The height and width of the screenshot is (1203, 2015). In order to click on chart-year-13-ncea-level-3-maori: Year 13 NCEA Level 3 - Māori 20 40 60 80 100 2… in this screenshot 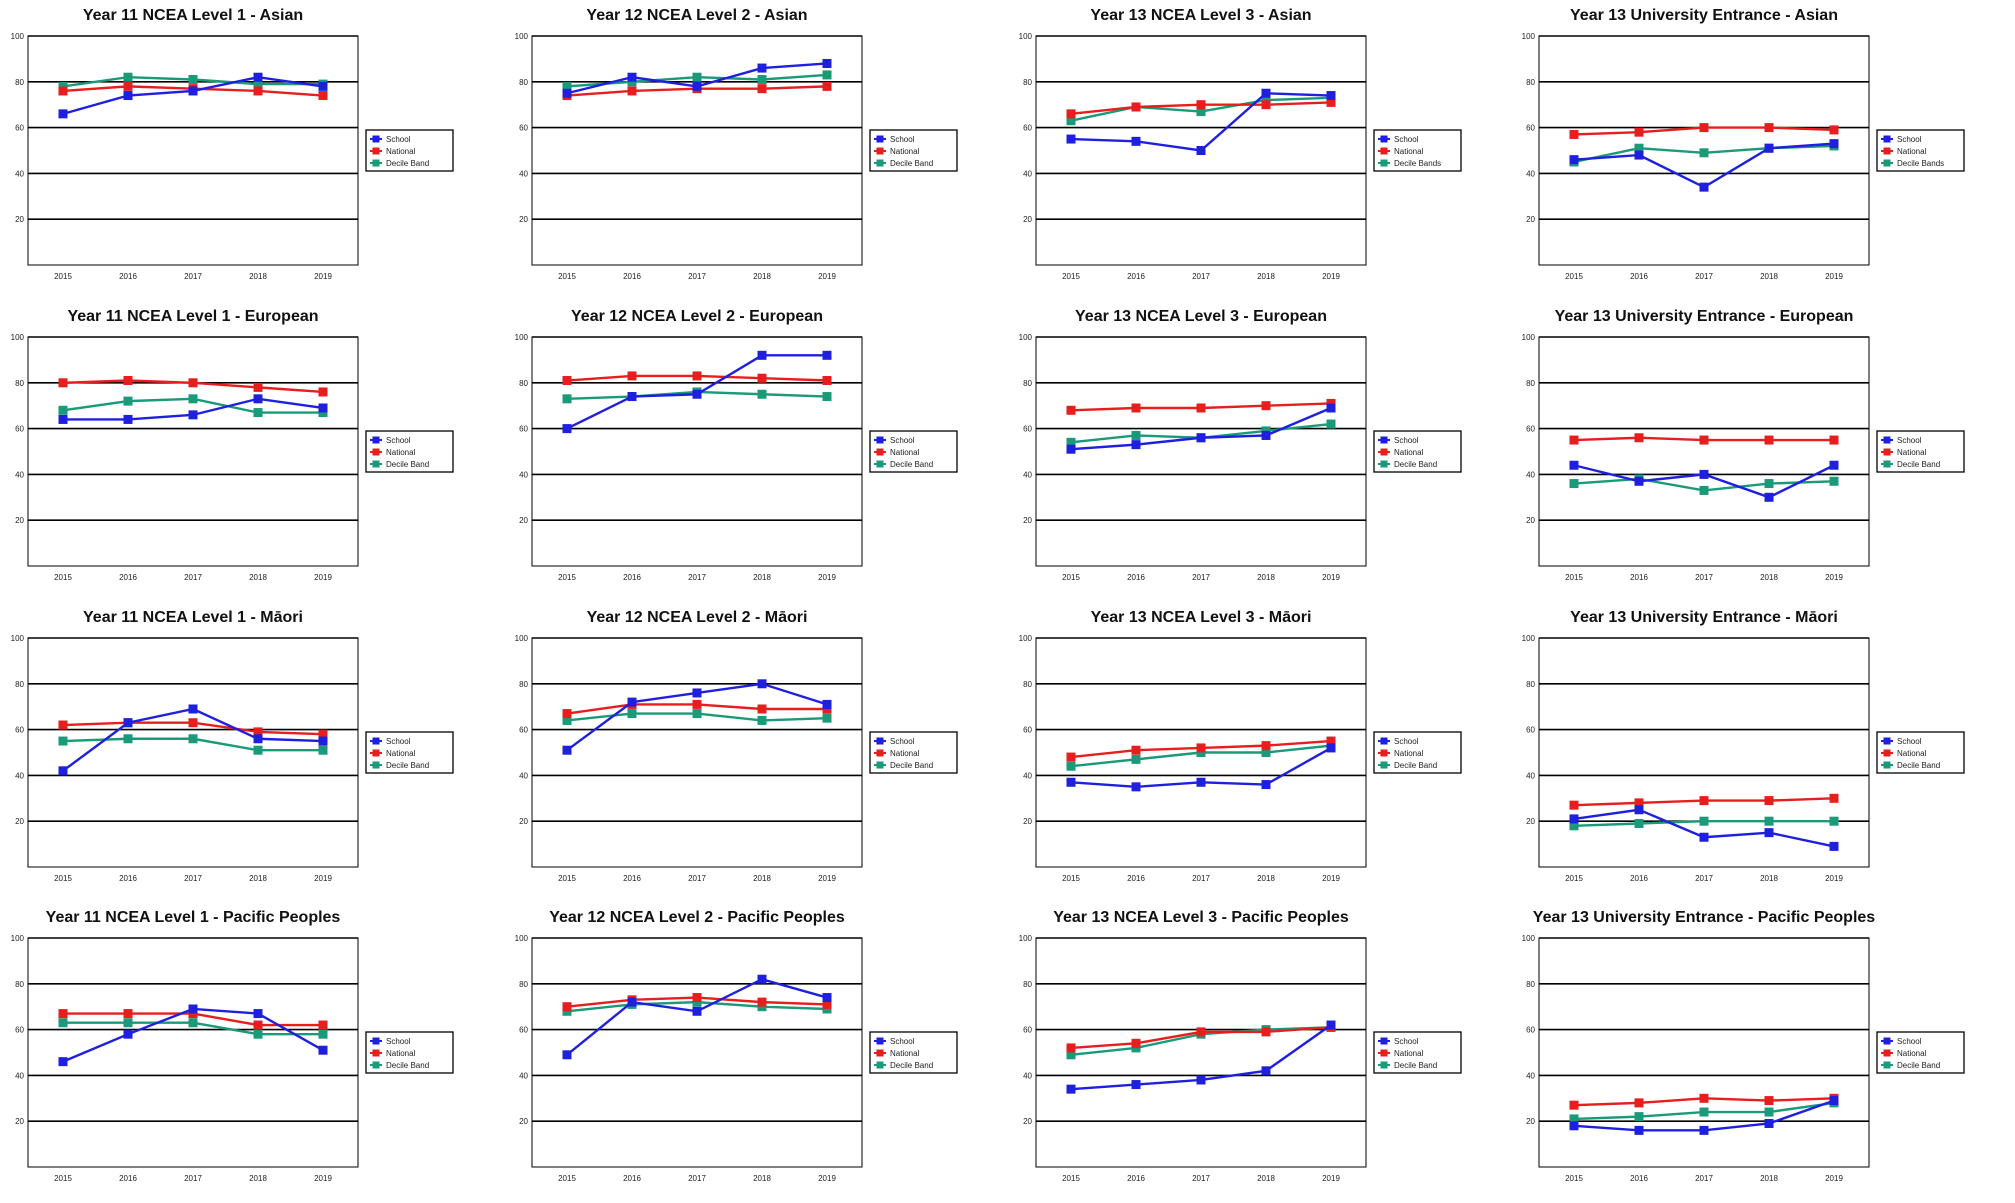, I will do `click(1240, 746)`.